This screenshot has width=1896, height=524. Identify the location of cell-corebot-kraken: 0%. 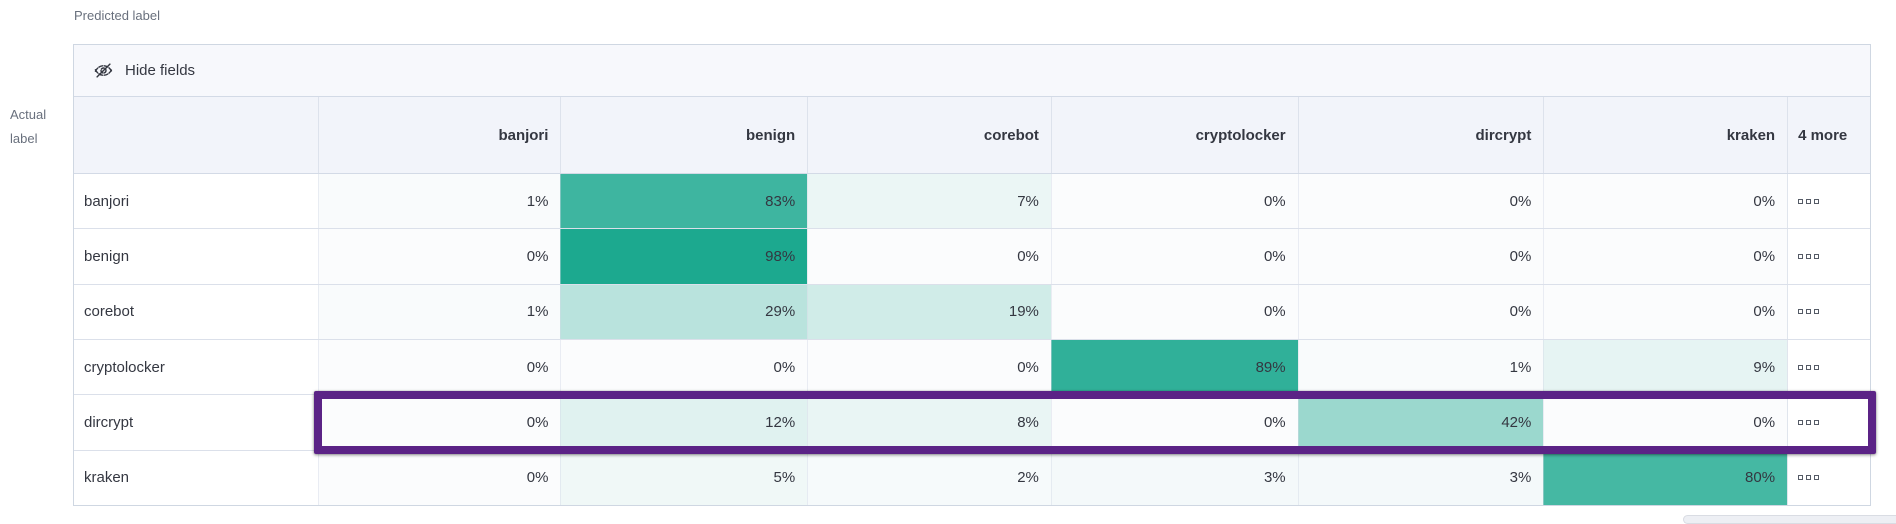
(1665, 311).